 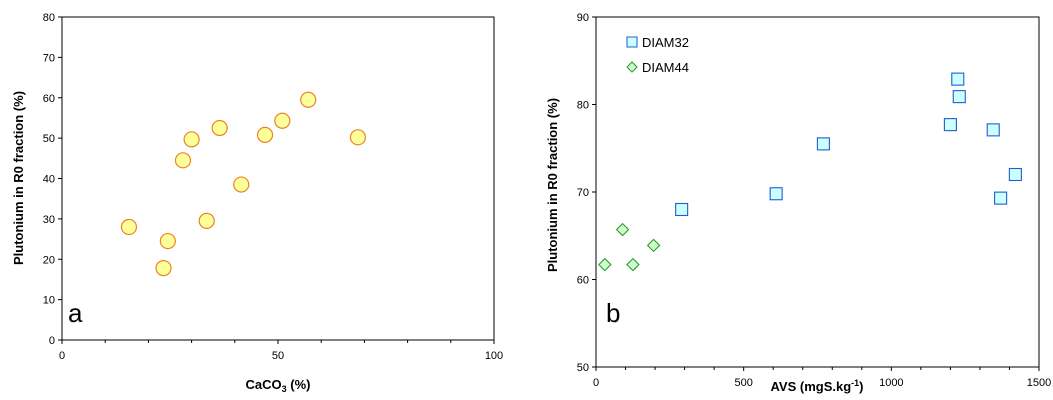 I want to click on y-axis-label-a: Plutonium in R0 fraction (%), so click(x=18, y=178).